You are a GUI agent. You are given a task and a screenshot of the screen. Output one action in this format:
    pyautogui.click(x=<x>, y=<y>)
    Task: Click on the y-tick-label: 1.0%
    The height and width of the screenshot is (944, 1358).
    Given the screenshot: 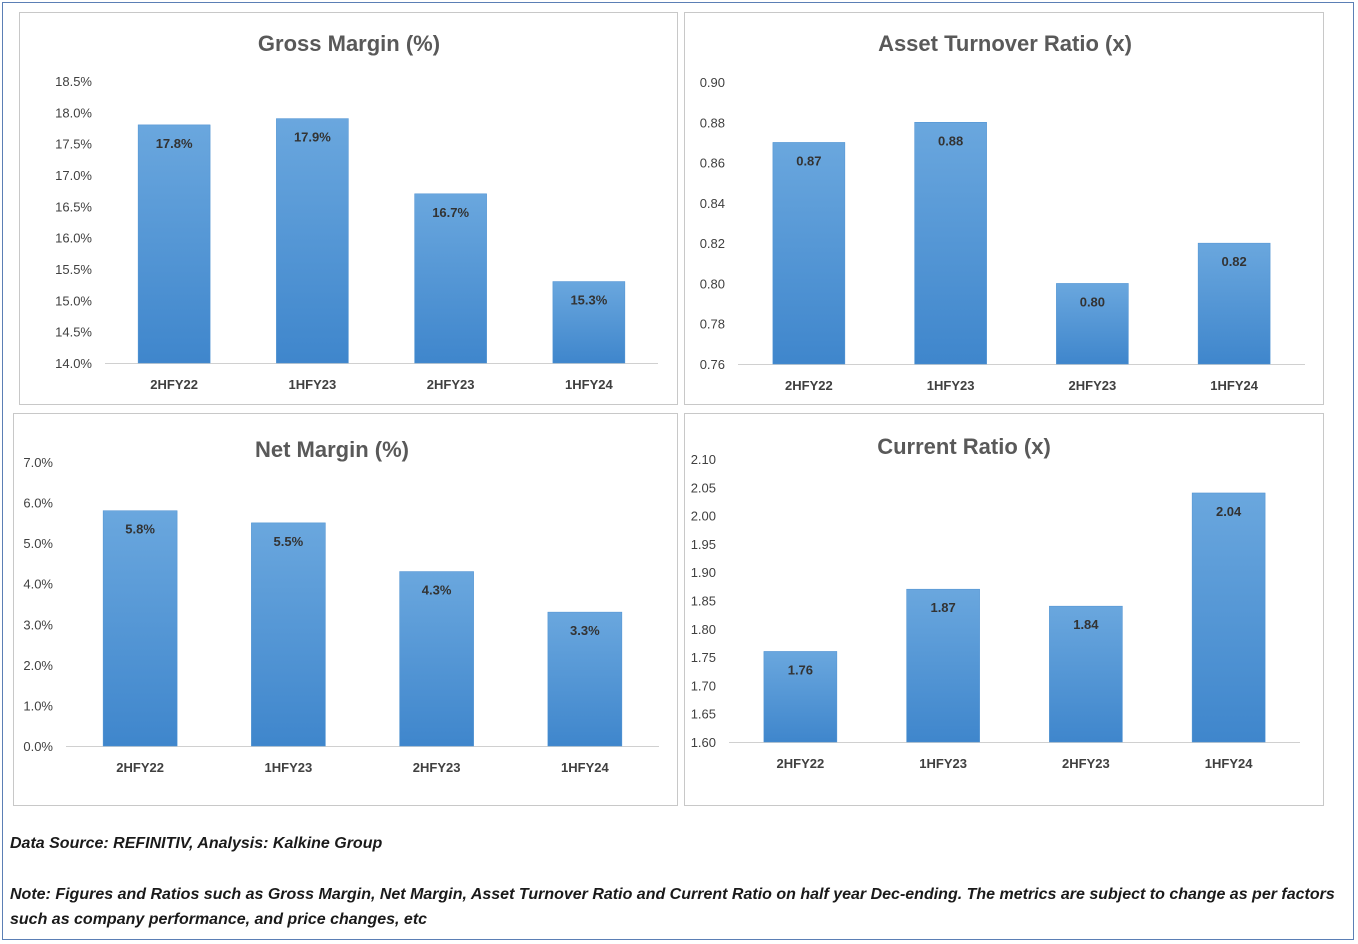 What is the action you would take?
    pyautogui.click(x=38, y=705)
    